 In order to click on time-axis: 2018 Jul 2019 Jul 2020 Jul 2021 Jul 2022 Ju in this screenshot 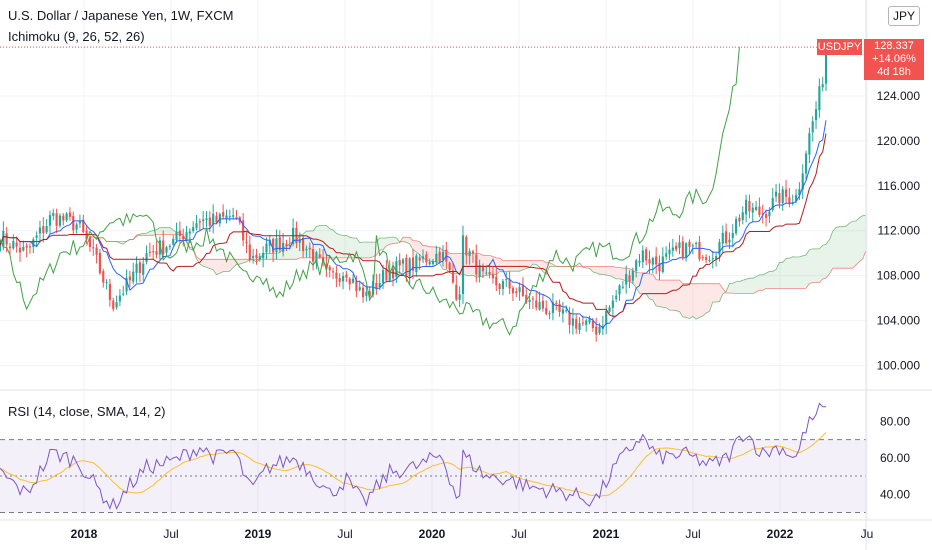, I will do `click(472, 534)`.